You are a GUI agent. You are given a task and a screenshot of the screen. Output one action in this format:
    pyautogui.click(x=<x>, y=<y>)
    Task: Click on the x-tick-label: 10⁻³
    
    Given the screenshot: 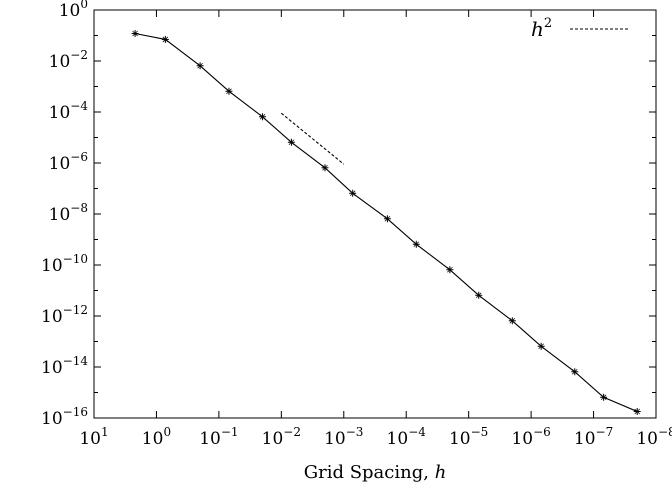 What is the action you would take?
    pyautogui.click(x=343, y=437)
    